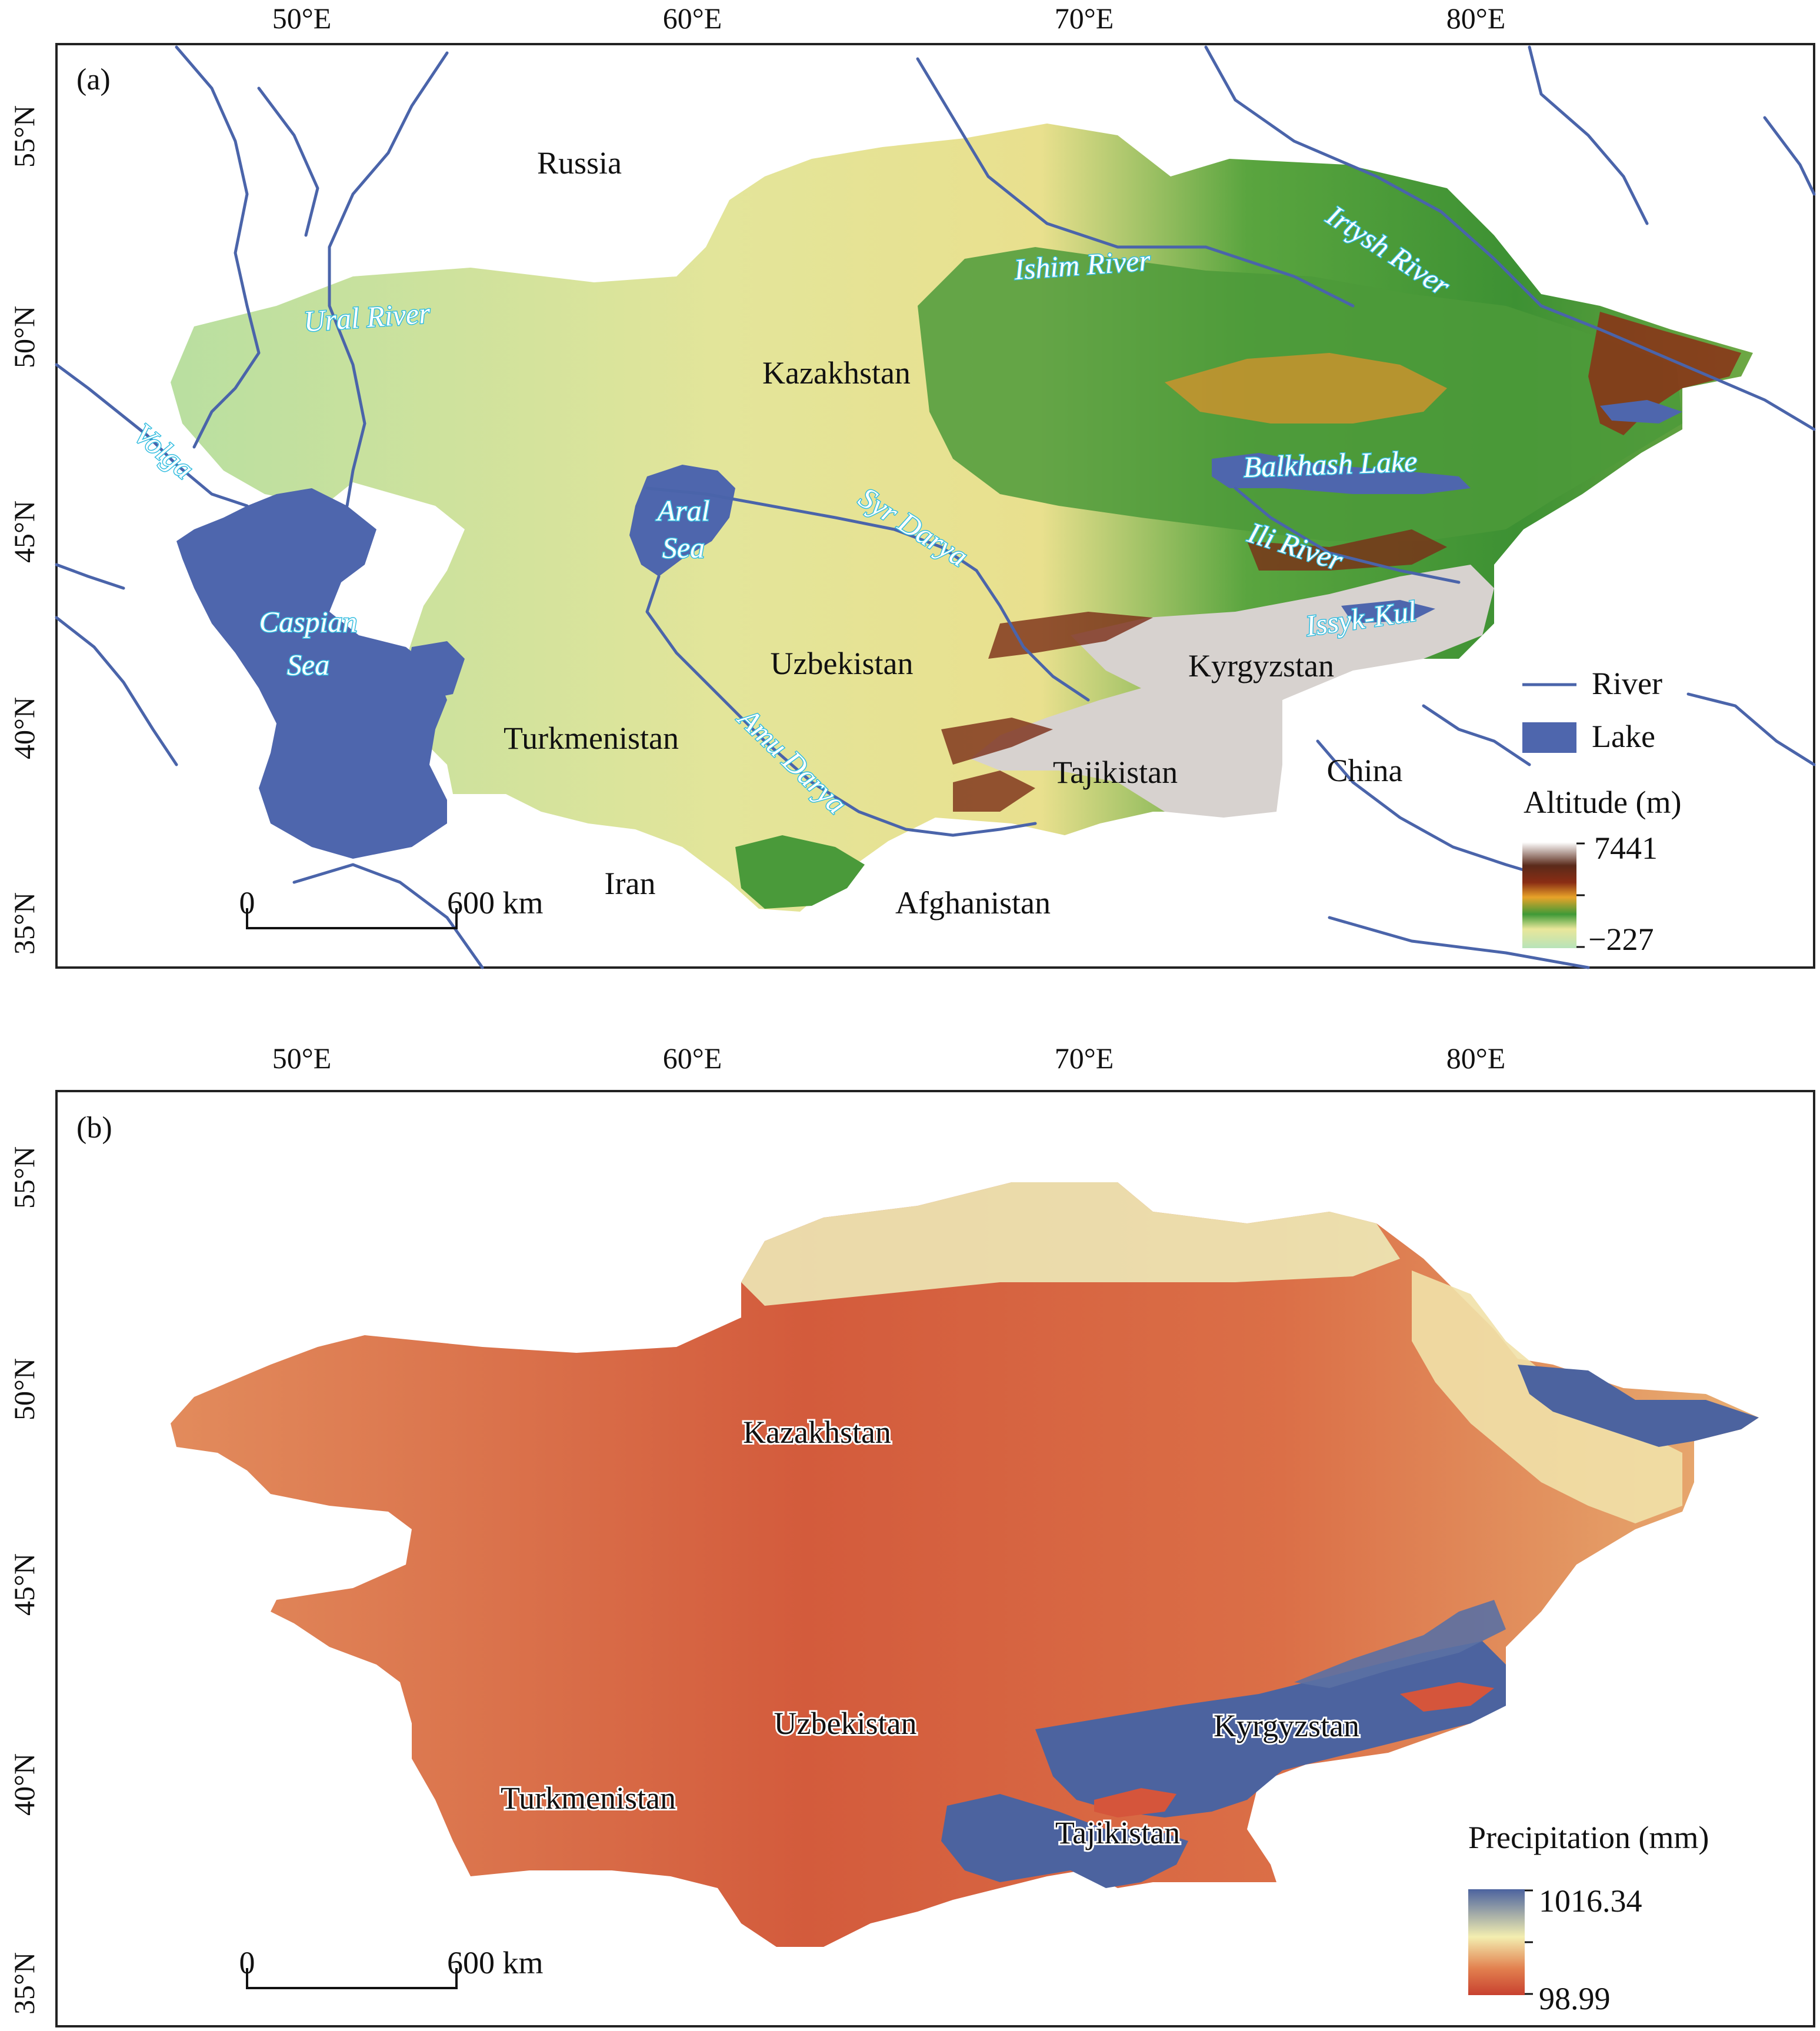 The width and height of the screenshot is (1820, 2031). Describe the element at coordinates (1070, 1244) in the screenshot. I see `precip-north-pale` at that location.